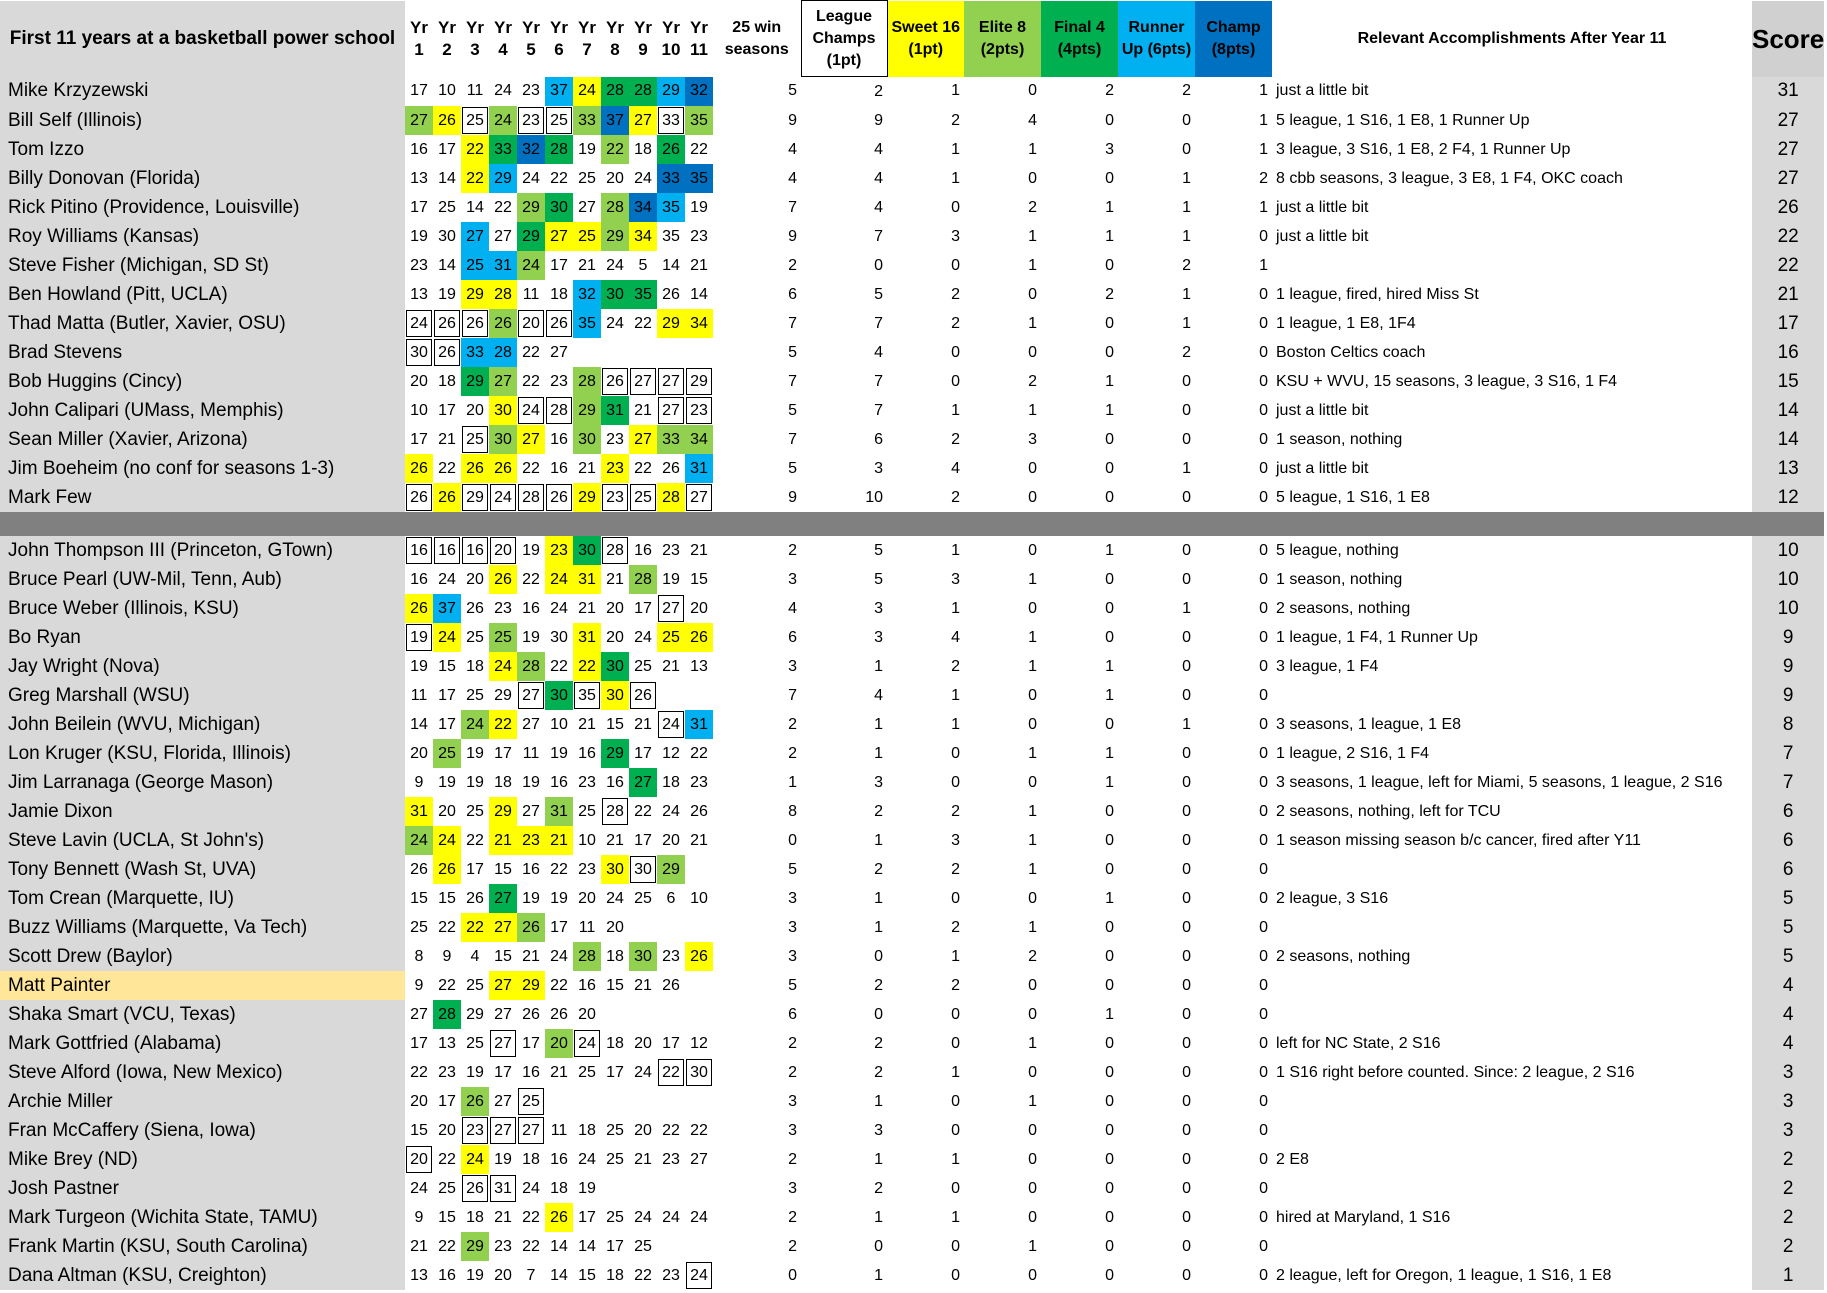 Image resolution: width=1827 pixels, height=1293 pixels. Describe the element at coordinates (1032, 608) in the screenshot. I see `elite8-count: 0` at that location.